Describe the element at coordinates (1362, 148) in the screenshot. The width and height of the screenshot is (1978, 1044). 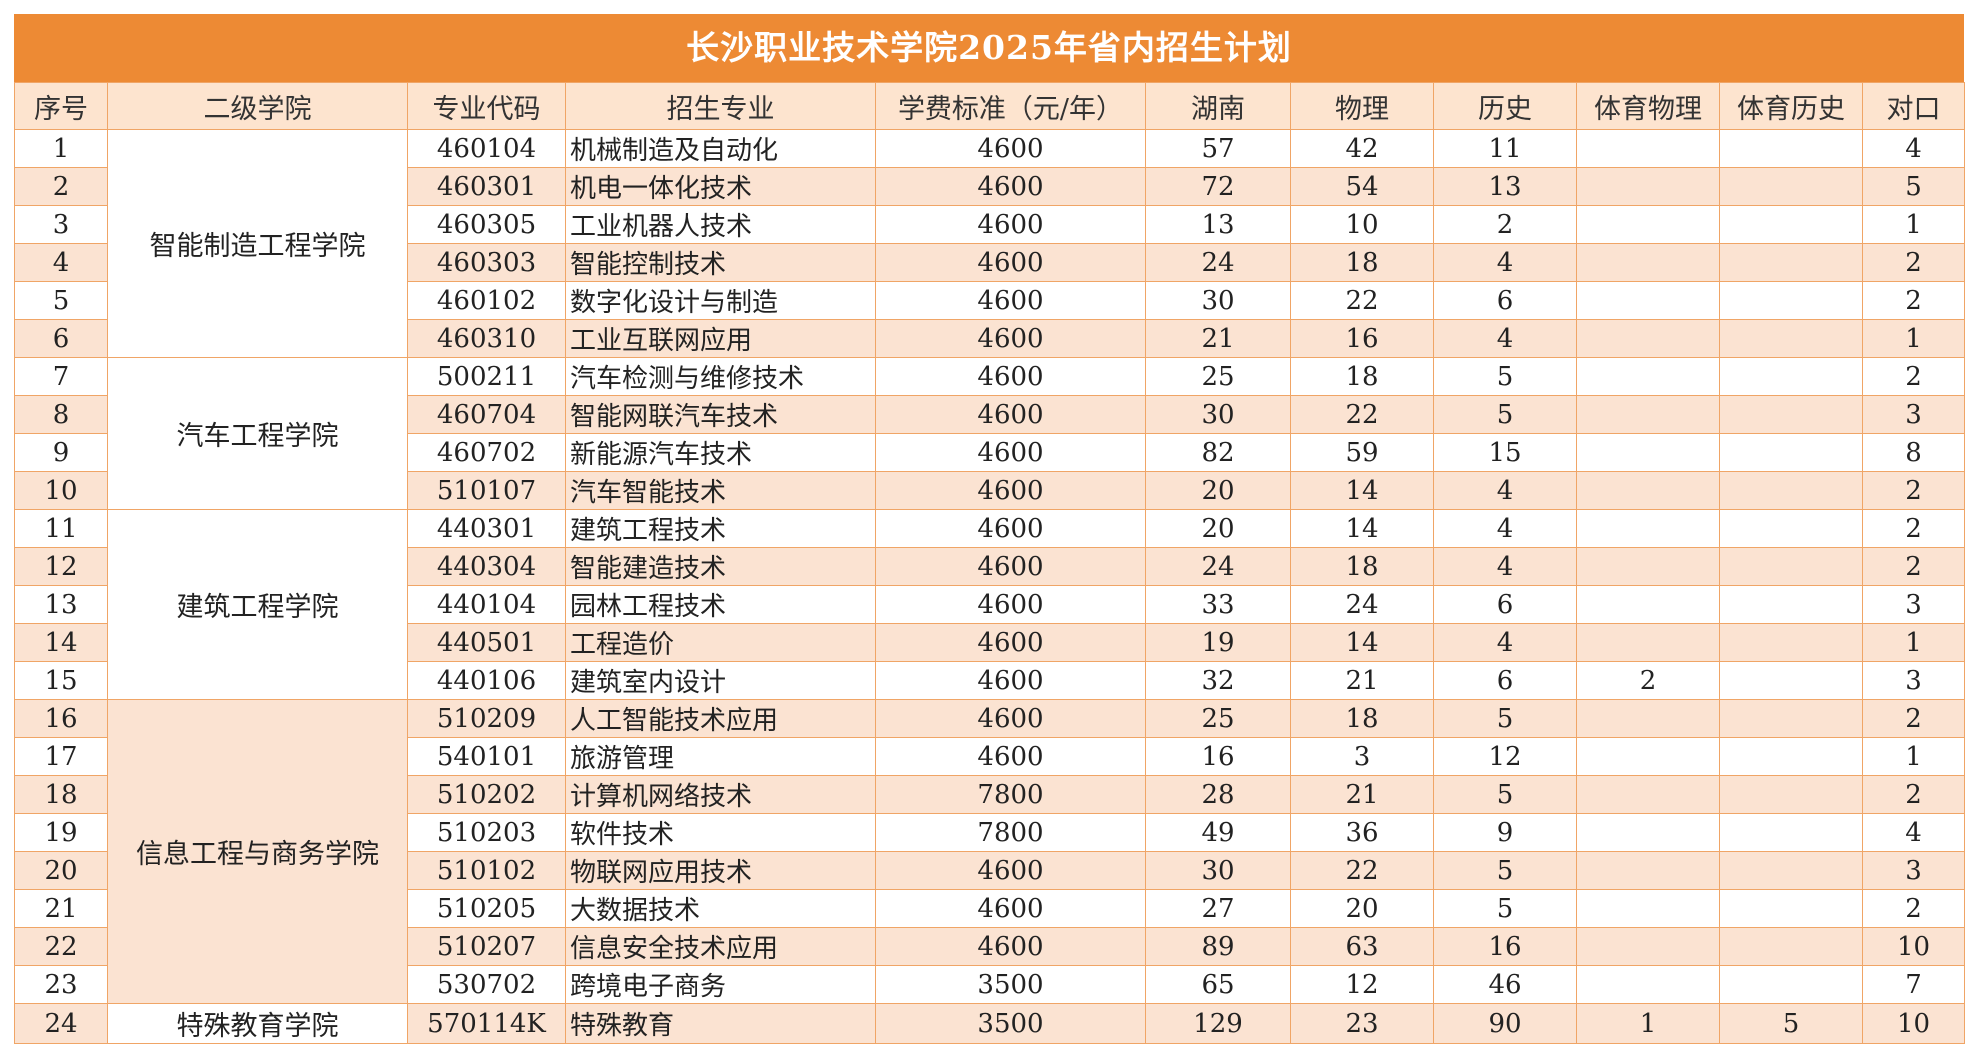
I see `cell-physics: 42` at that location.